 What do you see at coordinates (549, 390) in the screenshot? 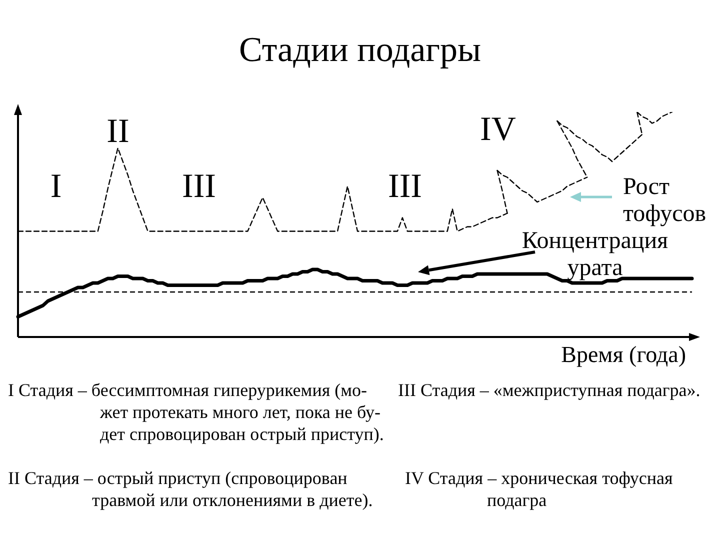
I see `text: III Стадия – «межприступная подагра».` at bounding box center [549, 390].